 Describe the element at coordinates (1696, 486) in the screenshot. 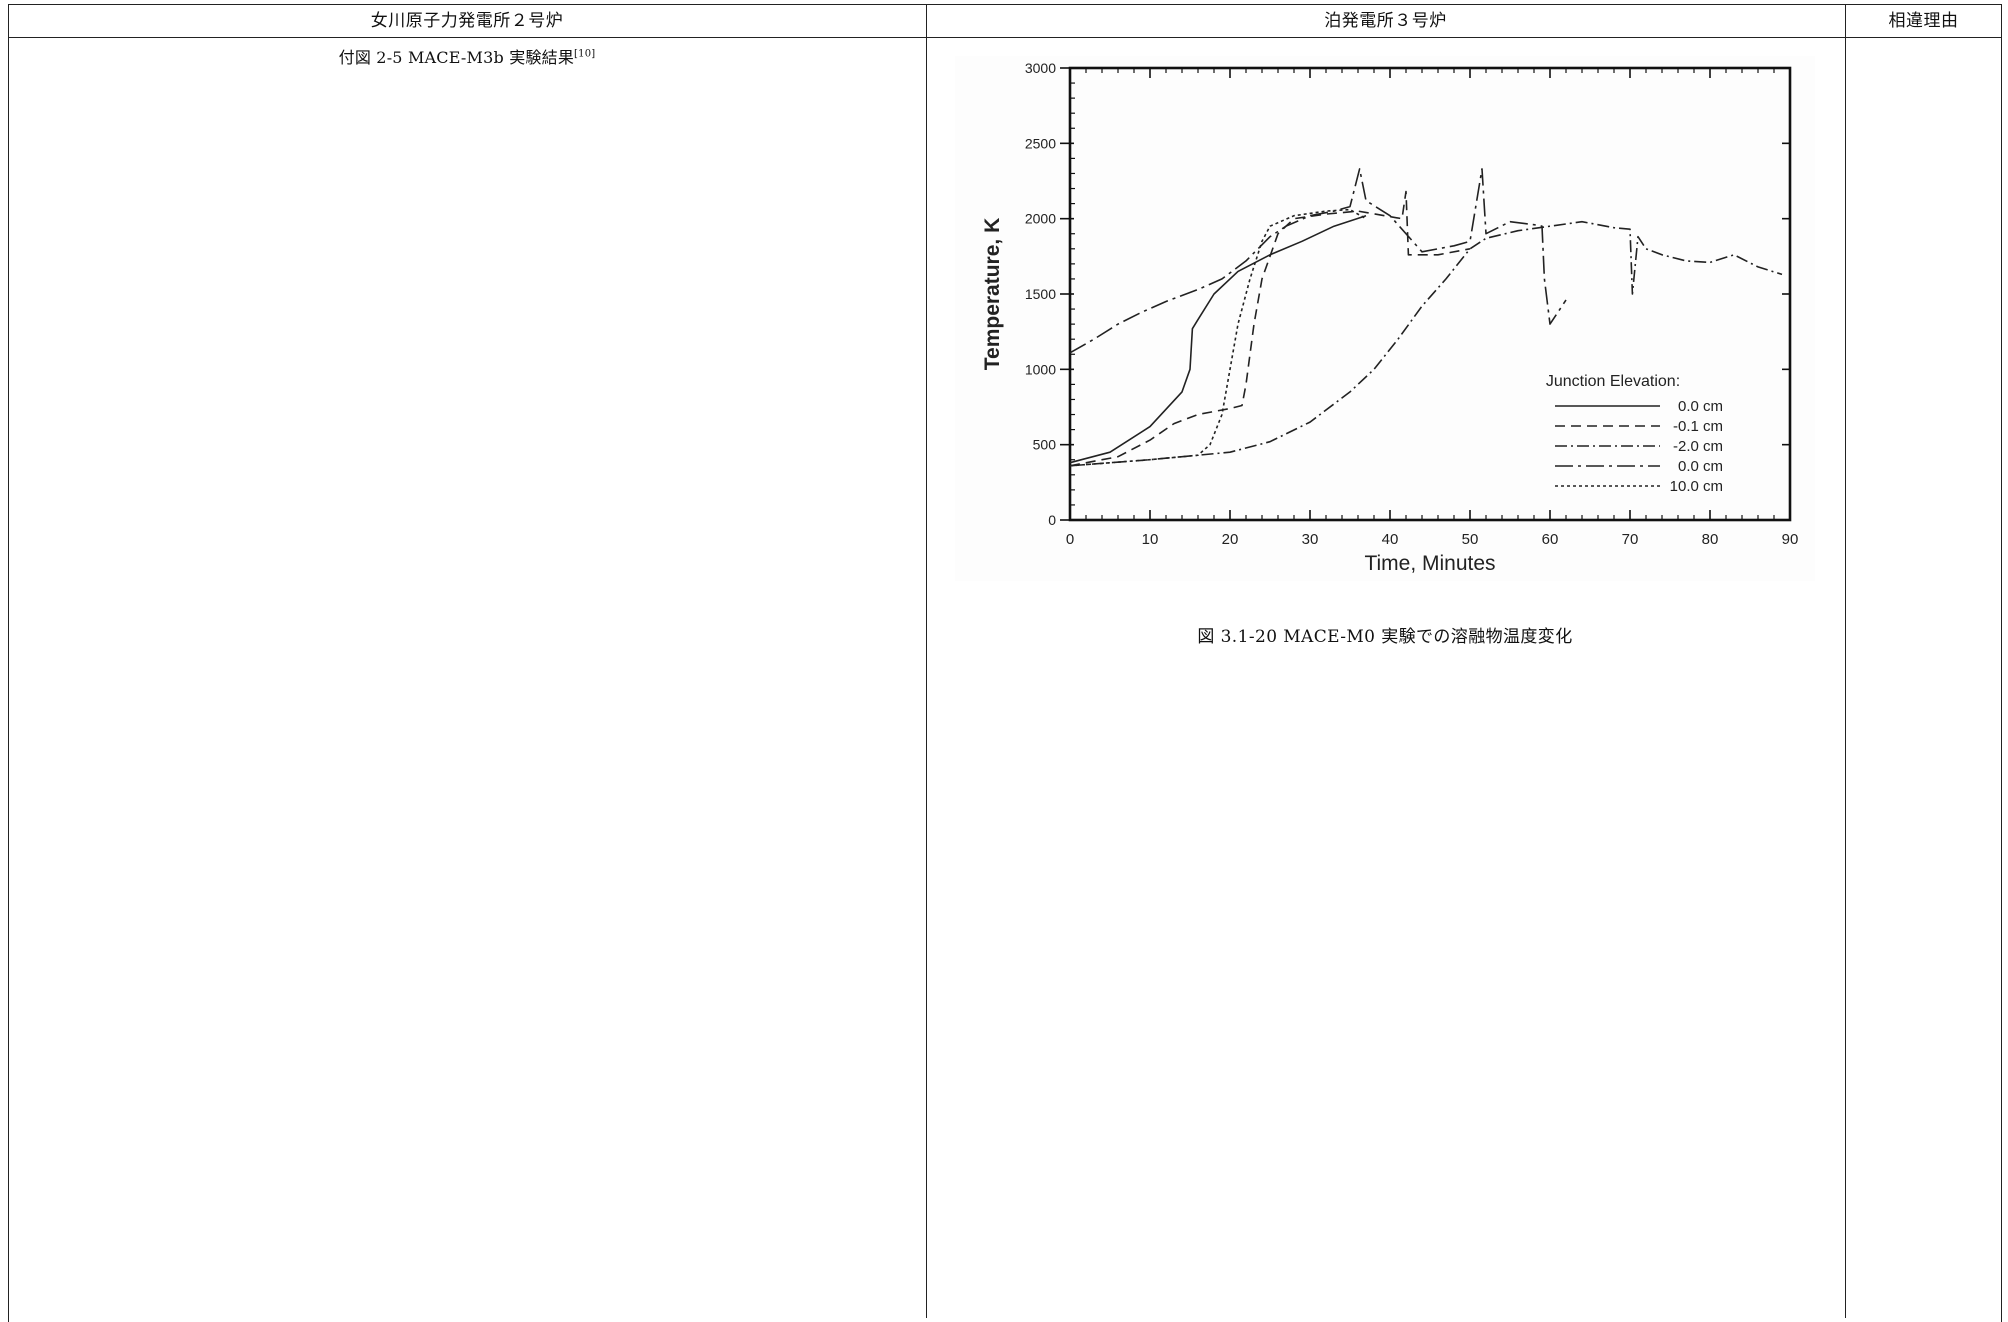

I see `legend-label-5: 10.0 cm` at that location.